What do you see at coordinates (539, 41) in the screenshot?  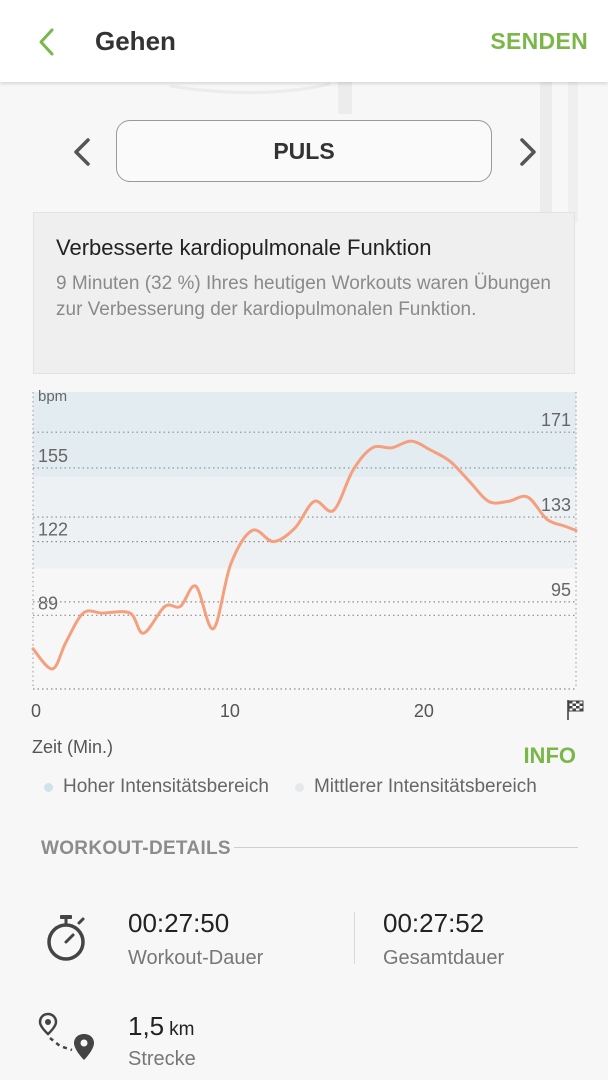 I see `send-button: SENDEN` at bounding box center [539, 41].